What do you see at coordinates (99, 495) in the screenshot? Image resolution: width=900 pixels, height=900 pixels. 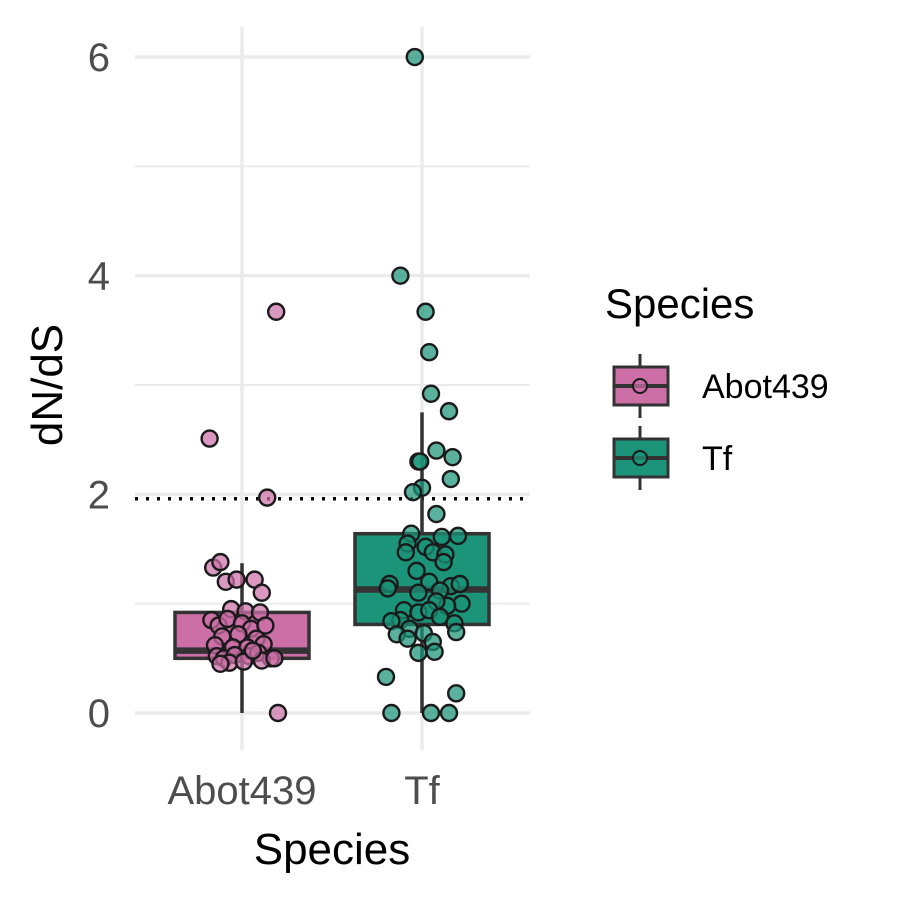 I see `y-tick-label: 2` at bounding box center [99, 495].